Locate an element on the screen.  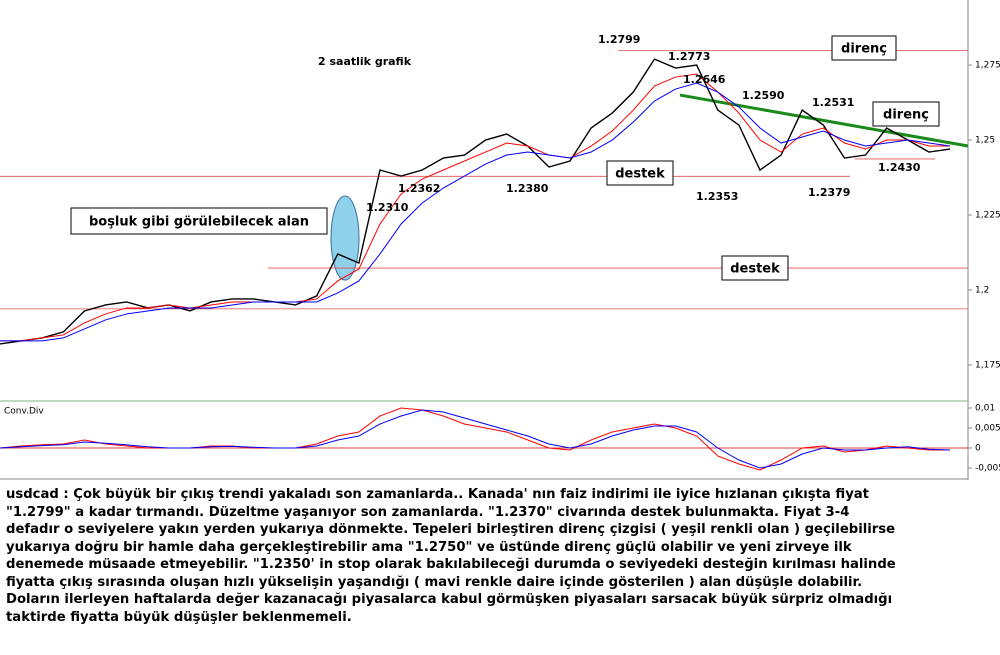
gap-circle is located at coordinates (345, 238).